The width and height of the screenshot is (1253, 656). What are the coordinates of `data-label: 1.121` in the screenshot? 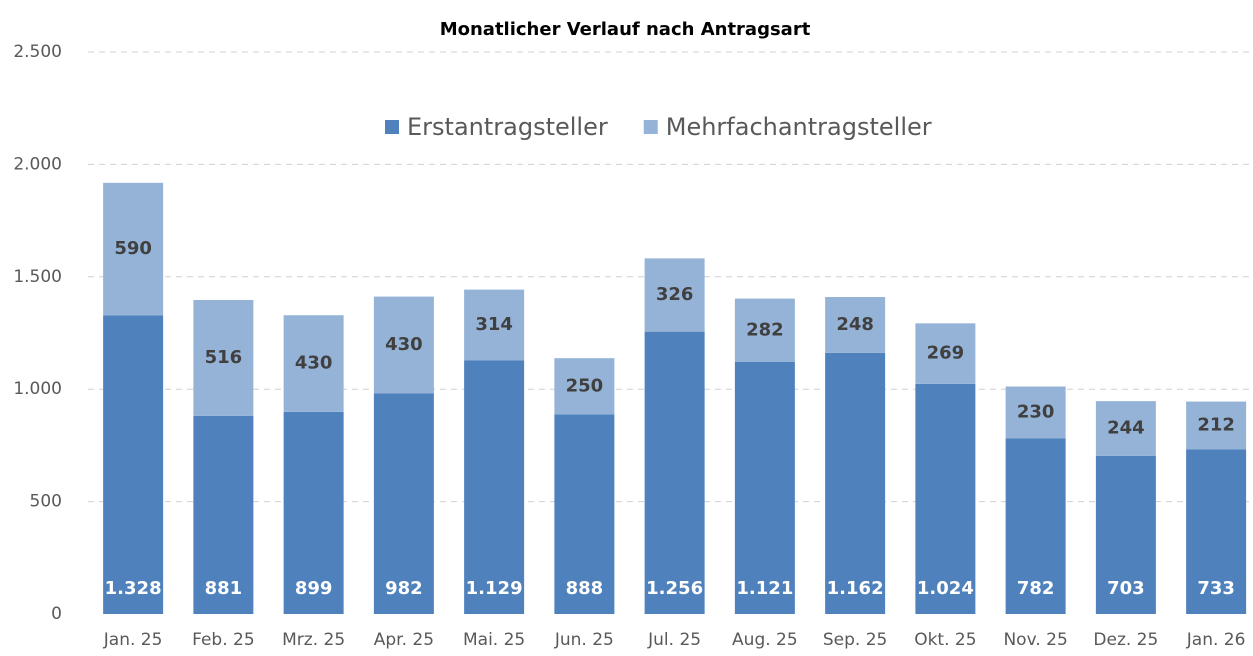 It's located at (764, 588).